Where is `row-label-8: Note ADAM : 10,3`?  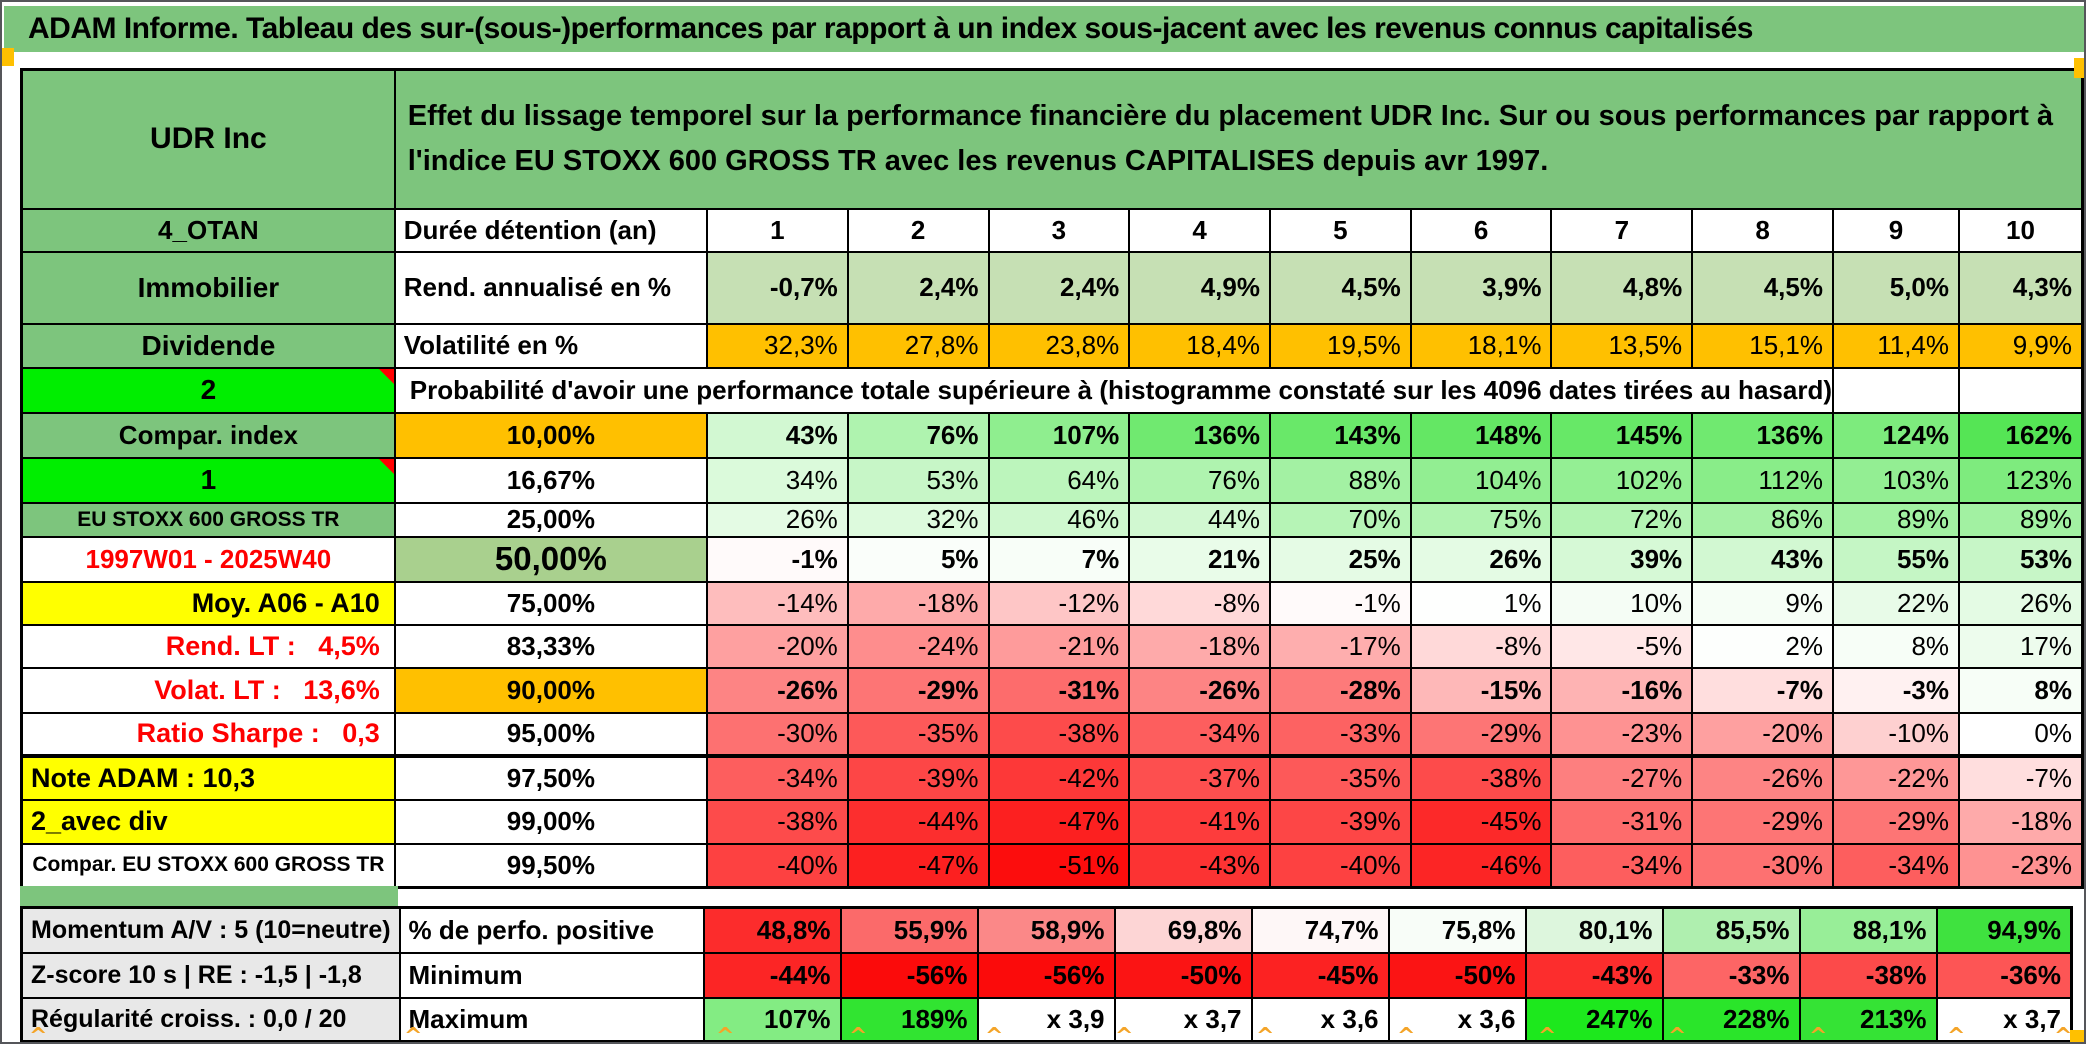
row-label-8: Note ADAM : 10,3 is located at coordinates (208, 777).